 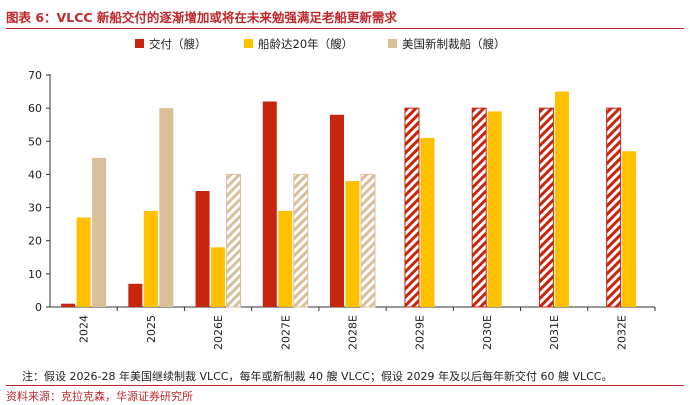 I want to click on x-tick-label: 2025, so click(x=151, y=329).